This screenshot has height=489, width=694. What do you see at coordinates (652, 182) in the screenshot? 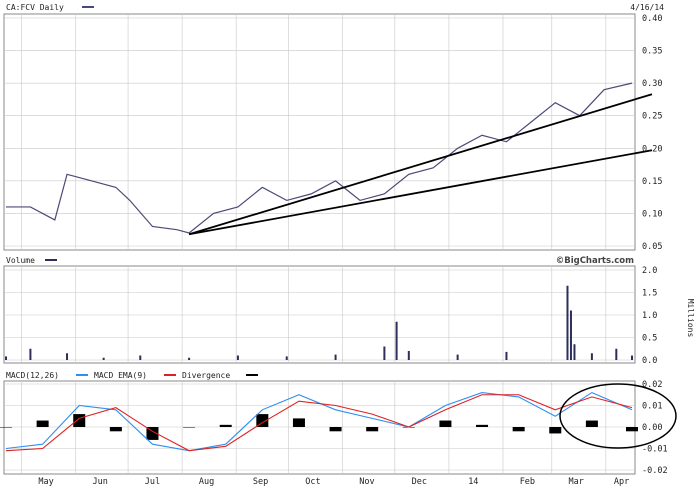
I see `y-tick-label: 0.15` at bounding box center [652, 182].